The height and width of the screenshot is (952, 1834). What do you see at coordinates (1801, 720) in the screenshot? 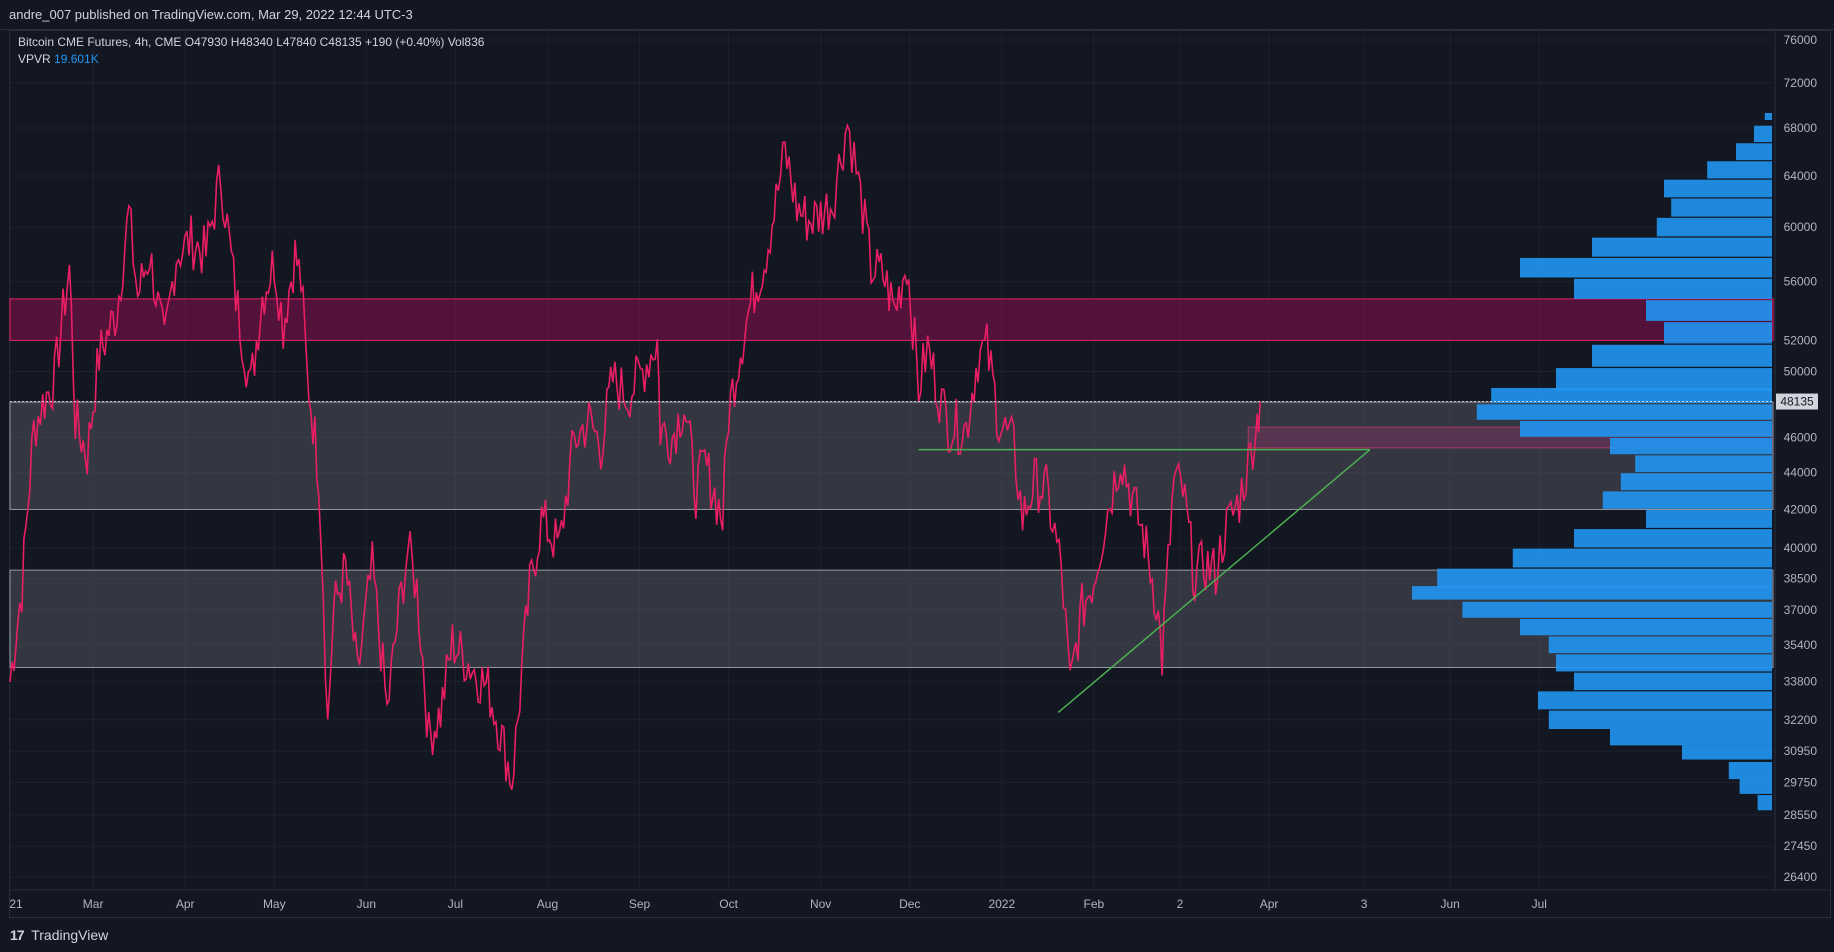
I see `y-tick-label: 32200` at bounding box center [1801, 720].